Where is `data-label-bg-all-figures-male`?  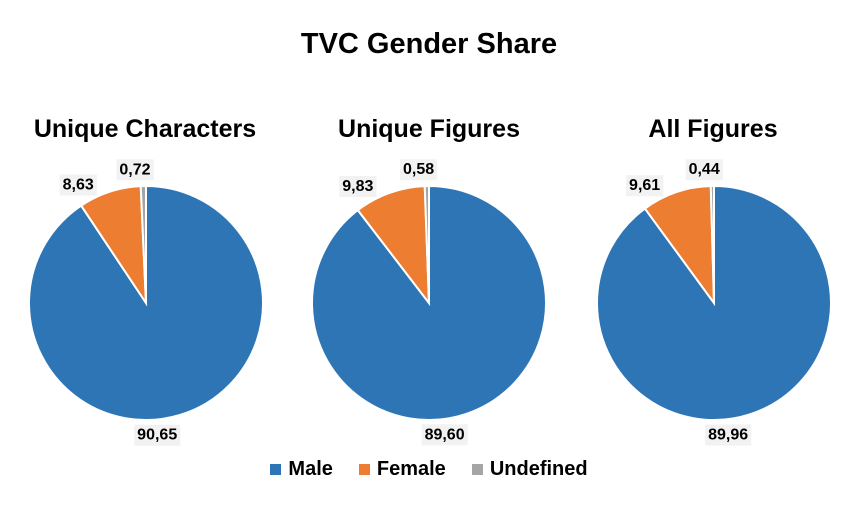 data-label-bg-all-figures-male is located at coordinates (728, 435).